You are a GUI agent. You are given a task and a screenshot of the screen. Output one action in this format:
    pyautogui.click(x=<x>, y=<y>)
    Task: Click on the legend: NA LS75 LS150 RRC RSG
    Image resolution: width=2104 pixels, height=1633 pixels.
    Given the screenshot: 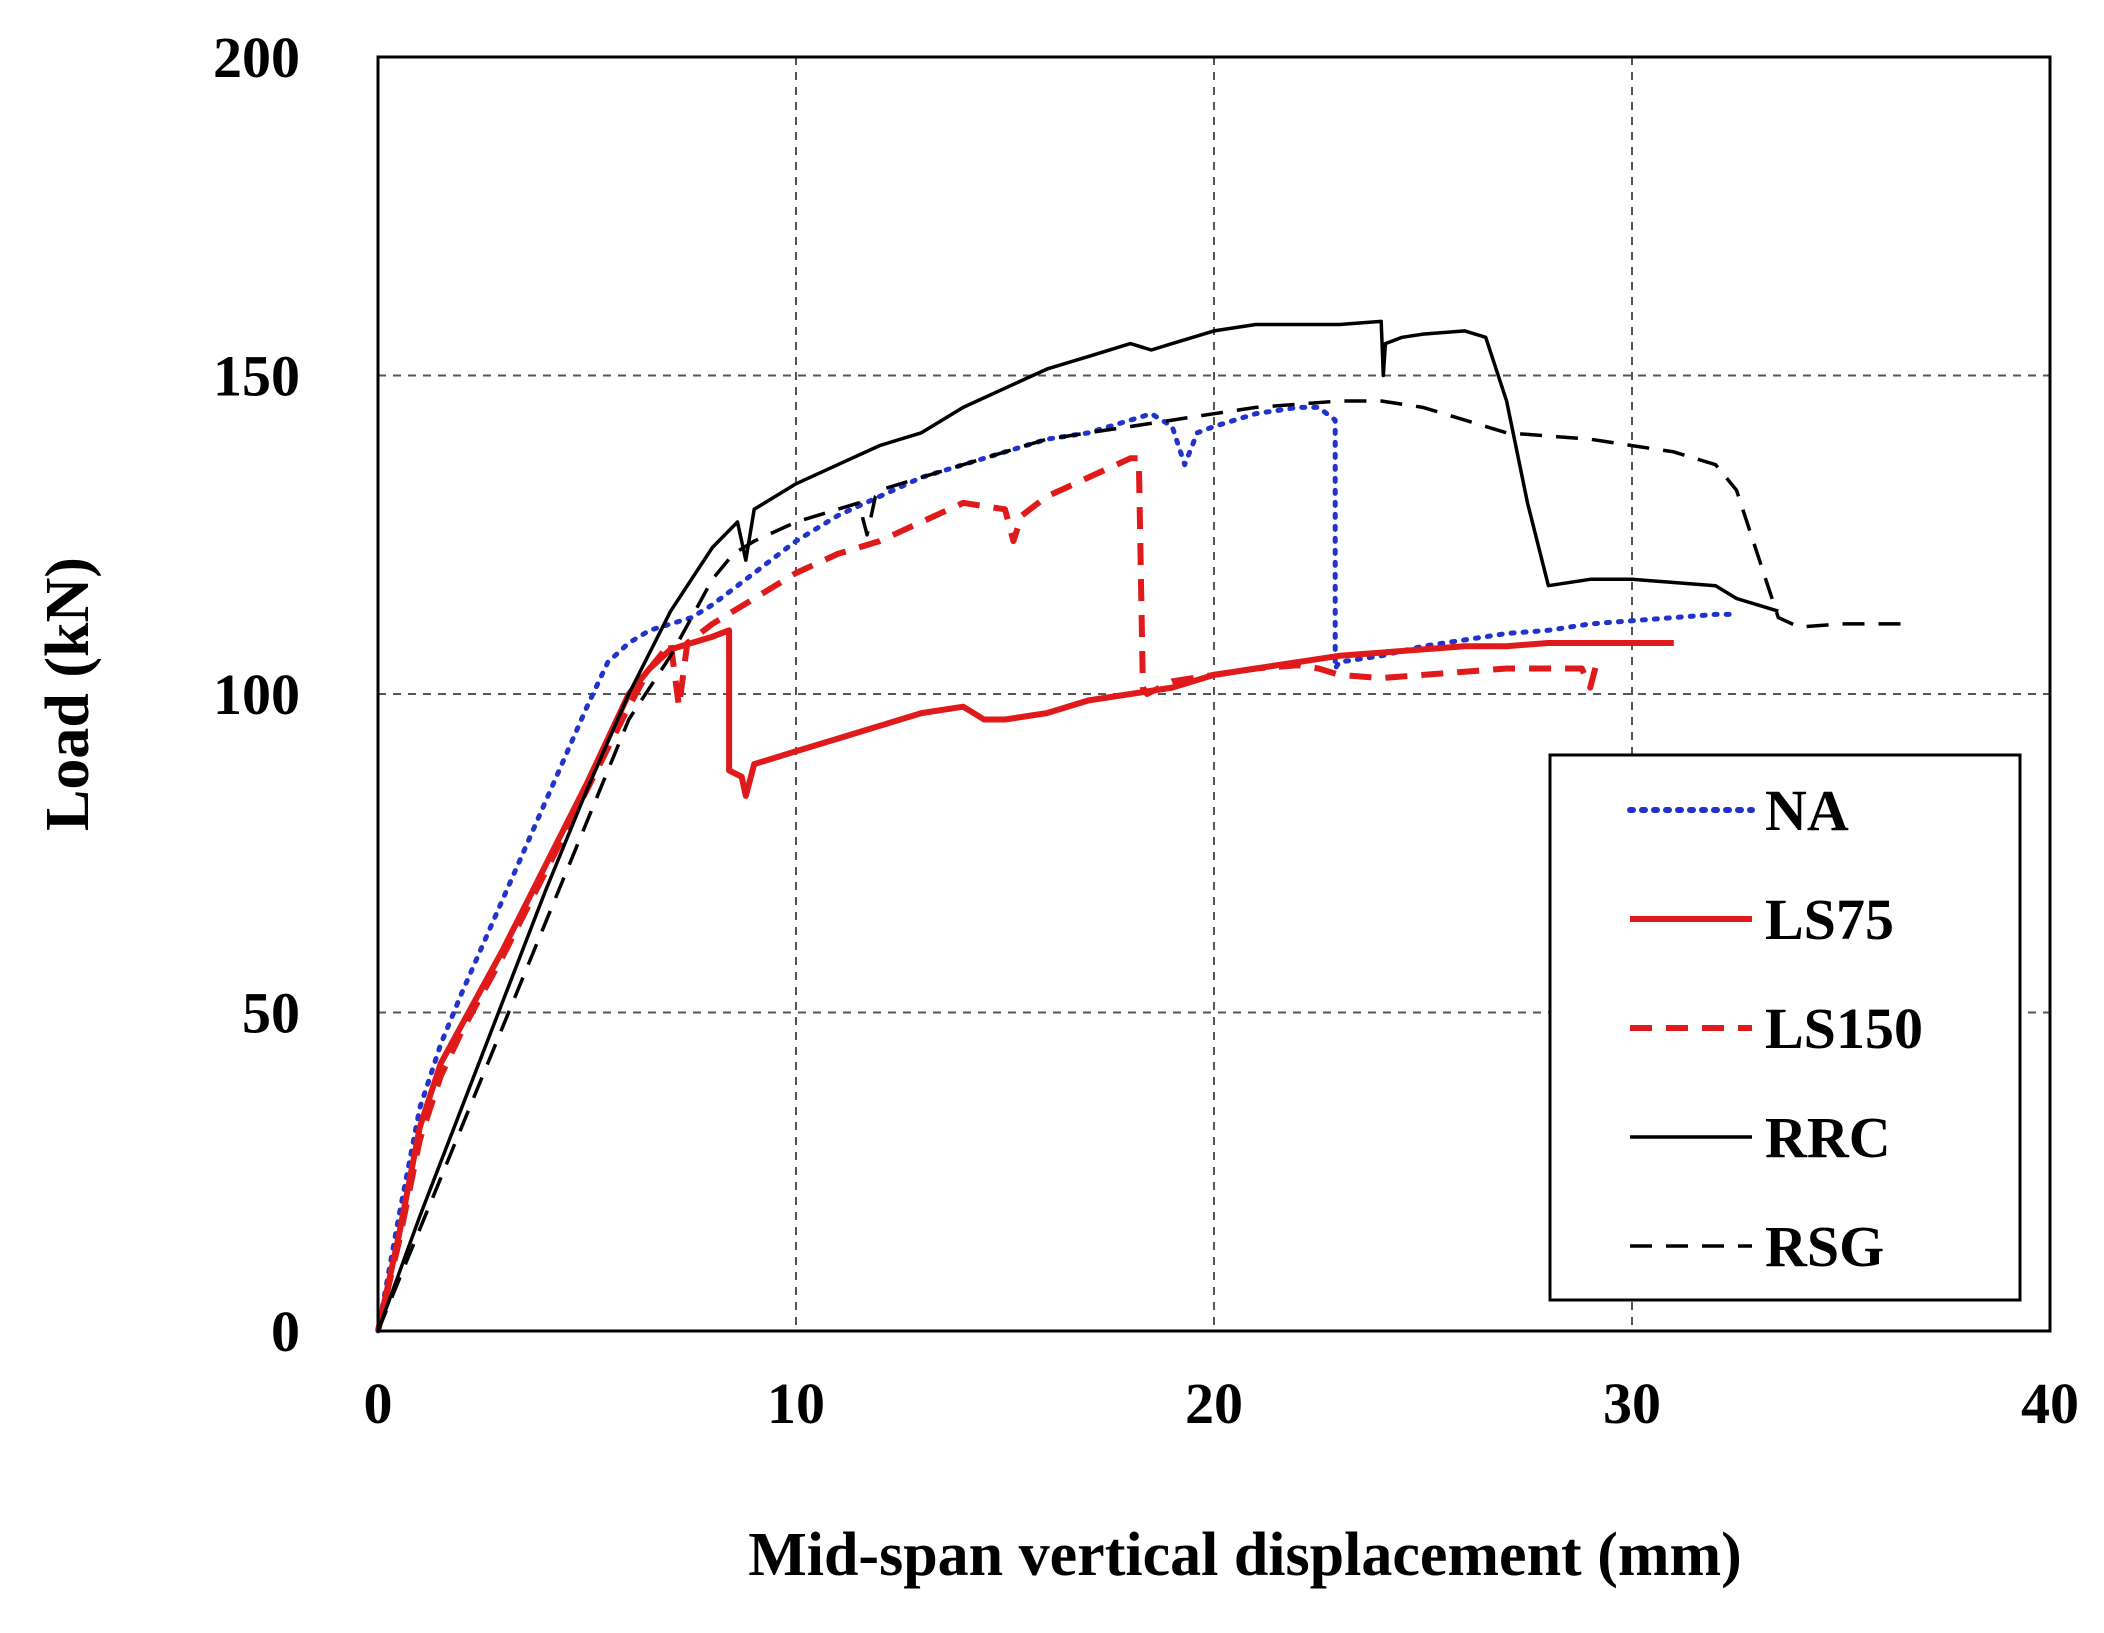 What is the action you would take?
    pyautogui.click(x=1785, y=1027)
    